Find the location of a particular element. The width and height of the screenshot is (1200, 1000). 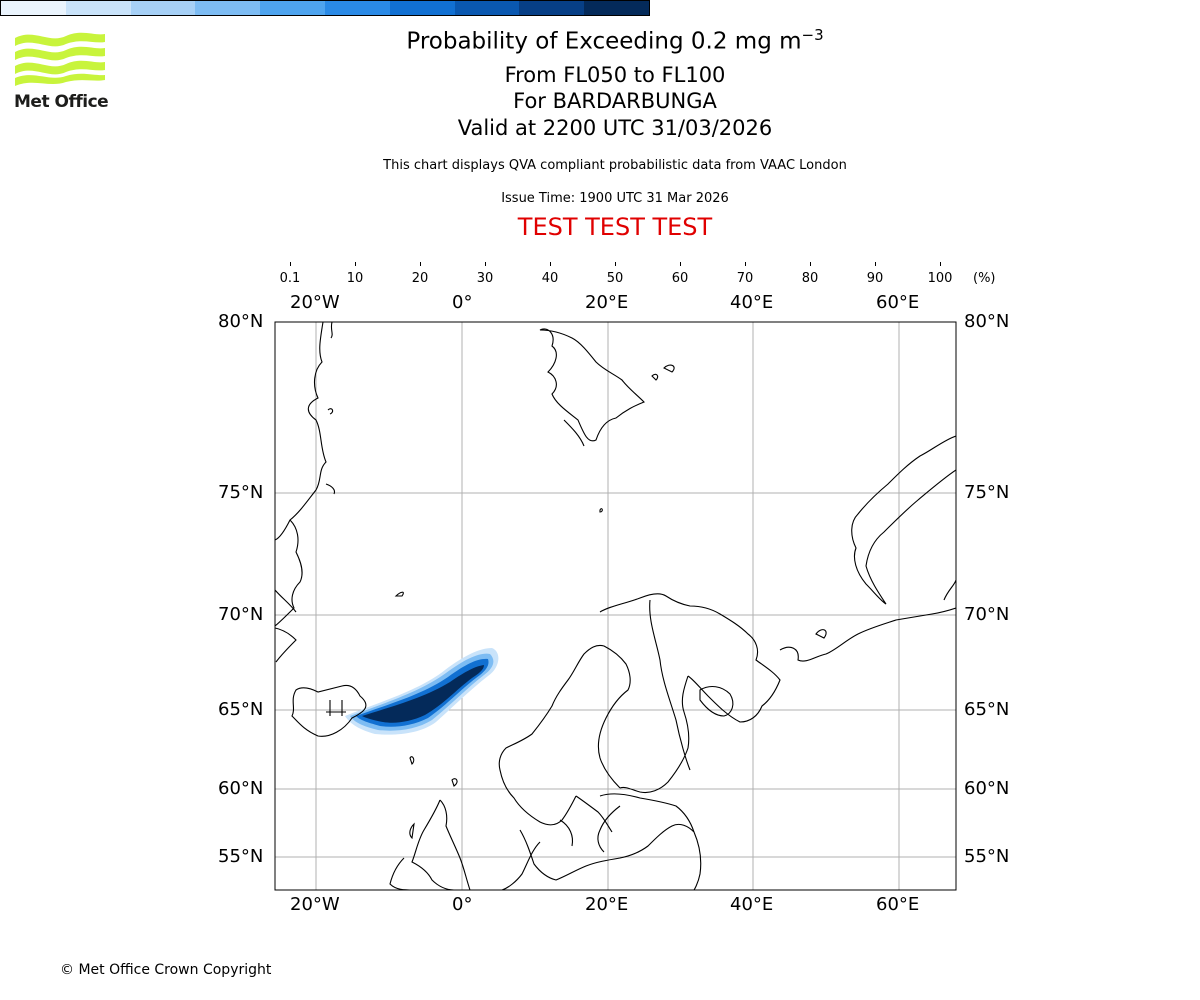

volcano-name: For BARDARBUNGA is located at coordinates (615, 101).